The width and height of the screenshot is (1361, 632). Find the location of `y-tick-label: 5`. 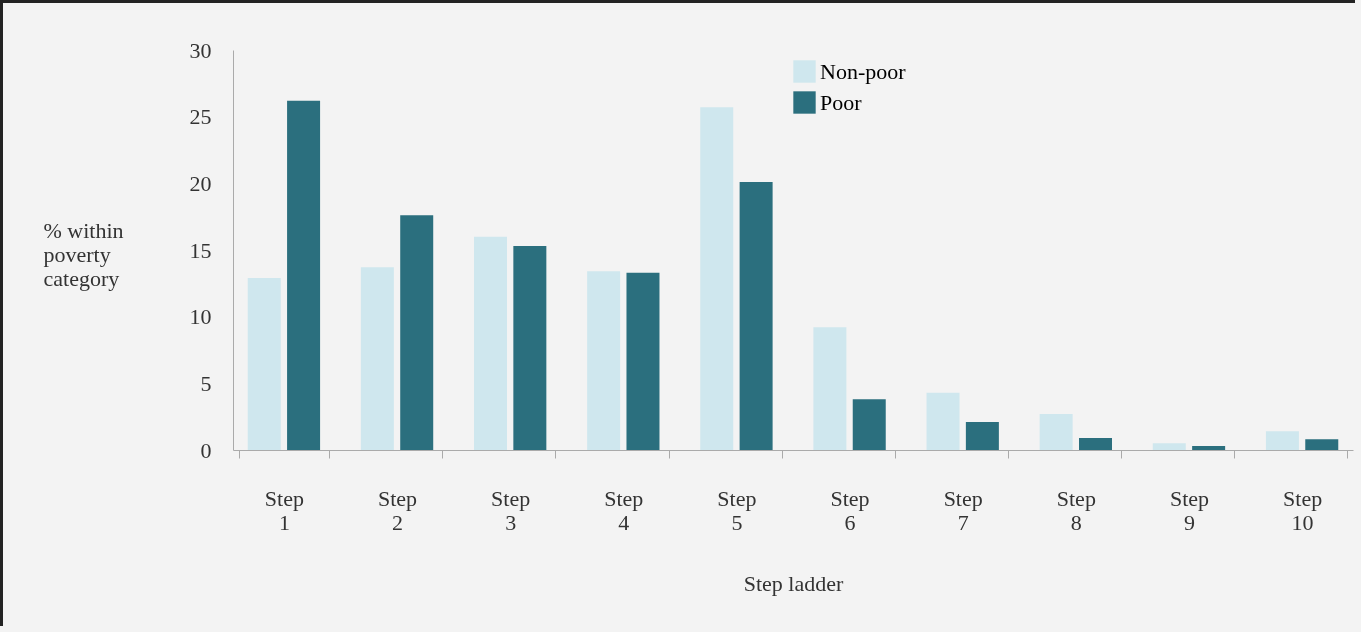

y-tick-label: 5 is located at coordinates (206, 383).